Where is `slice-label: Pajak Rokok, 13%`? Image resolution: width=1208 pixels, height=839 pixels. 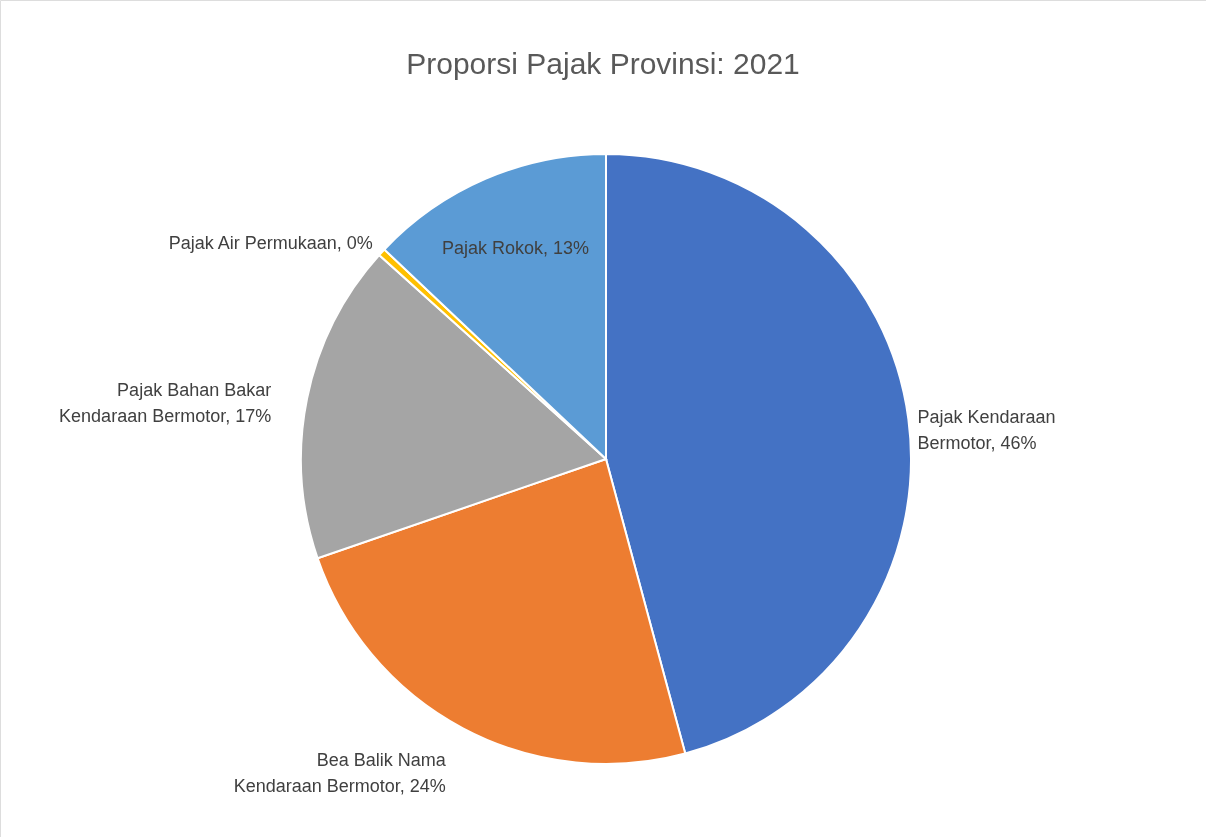
slice-label: Pajak Rokok, 13% is located at coordinates (515, 247).